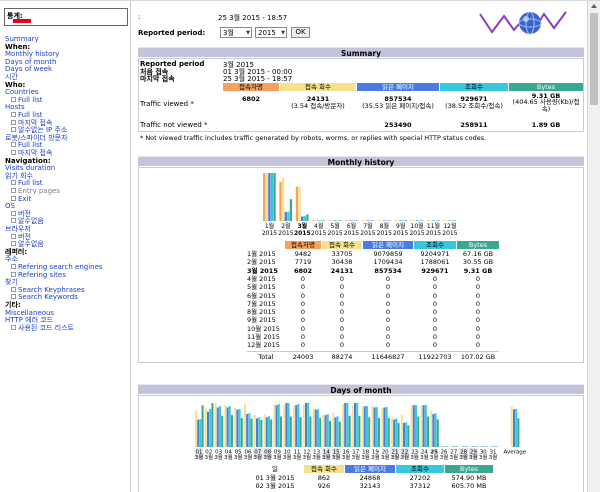  Describe the element at coordinates (32, 54) in the screenshot. I see `menu-item: Monthly history` at that location.